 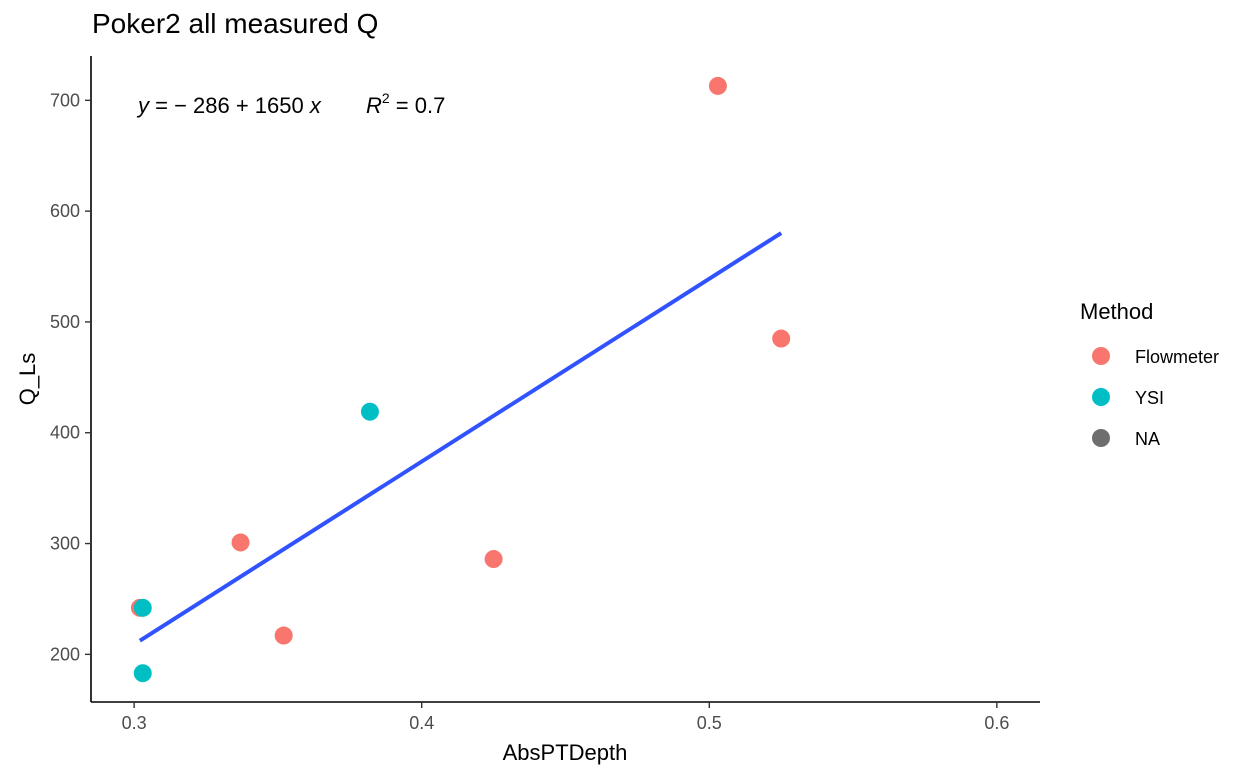 What do you see at coordinates (1101, 356) in the screenshot?
I see `legend-key-flowmeter` at bounding box center [1101, 356].